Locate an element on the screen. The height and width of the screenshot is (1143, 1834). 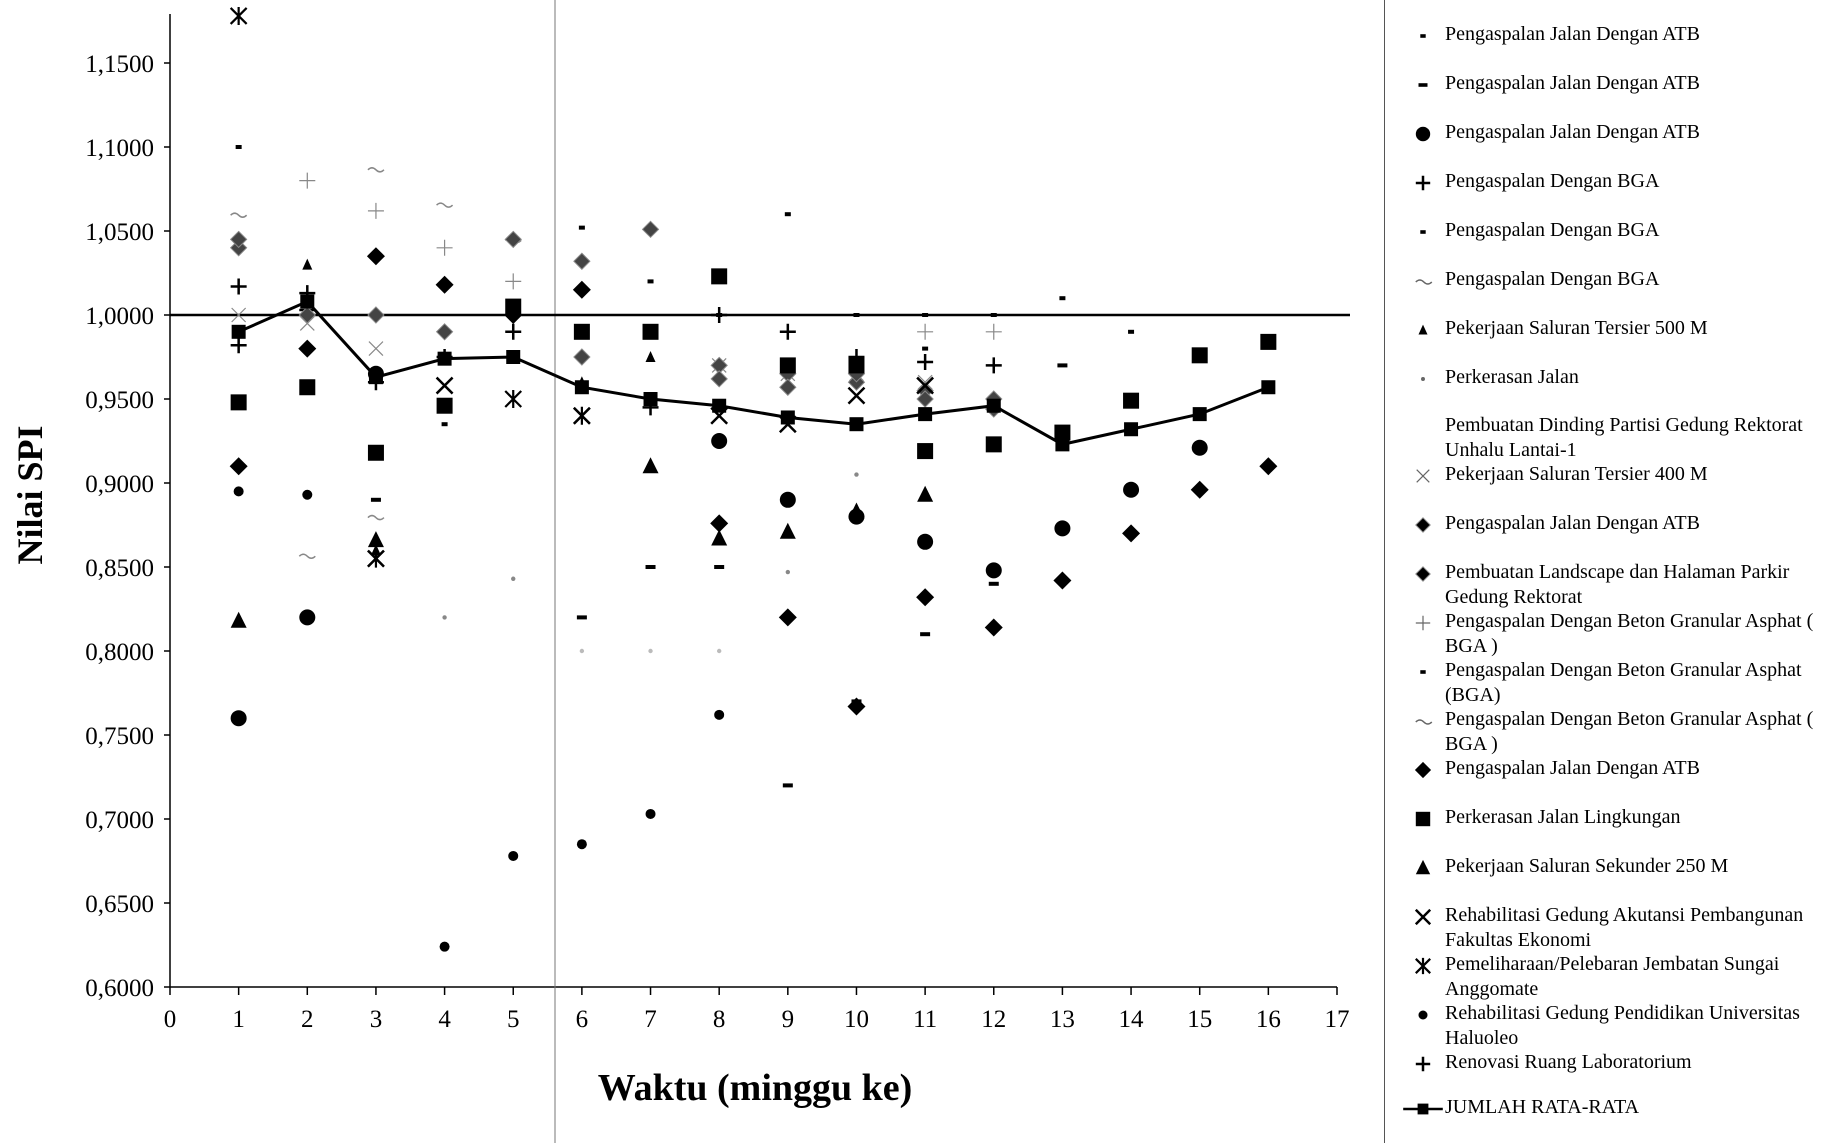
average-polyline is located at coordinates (753, 372).